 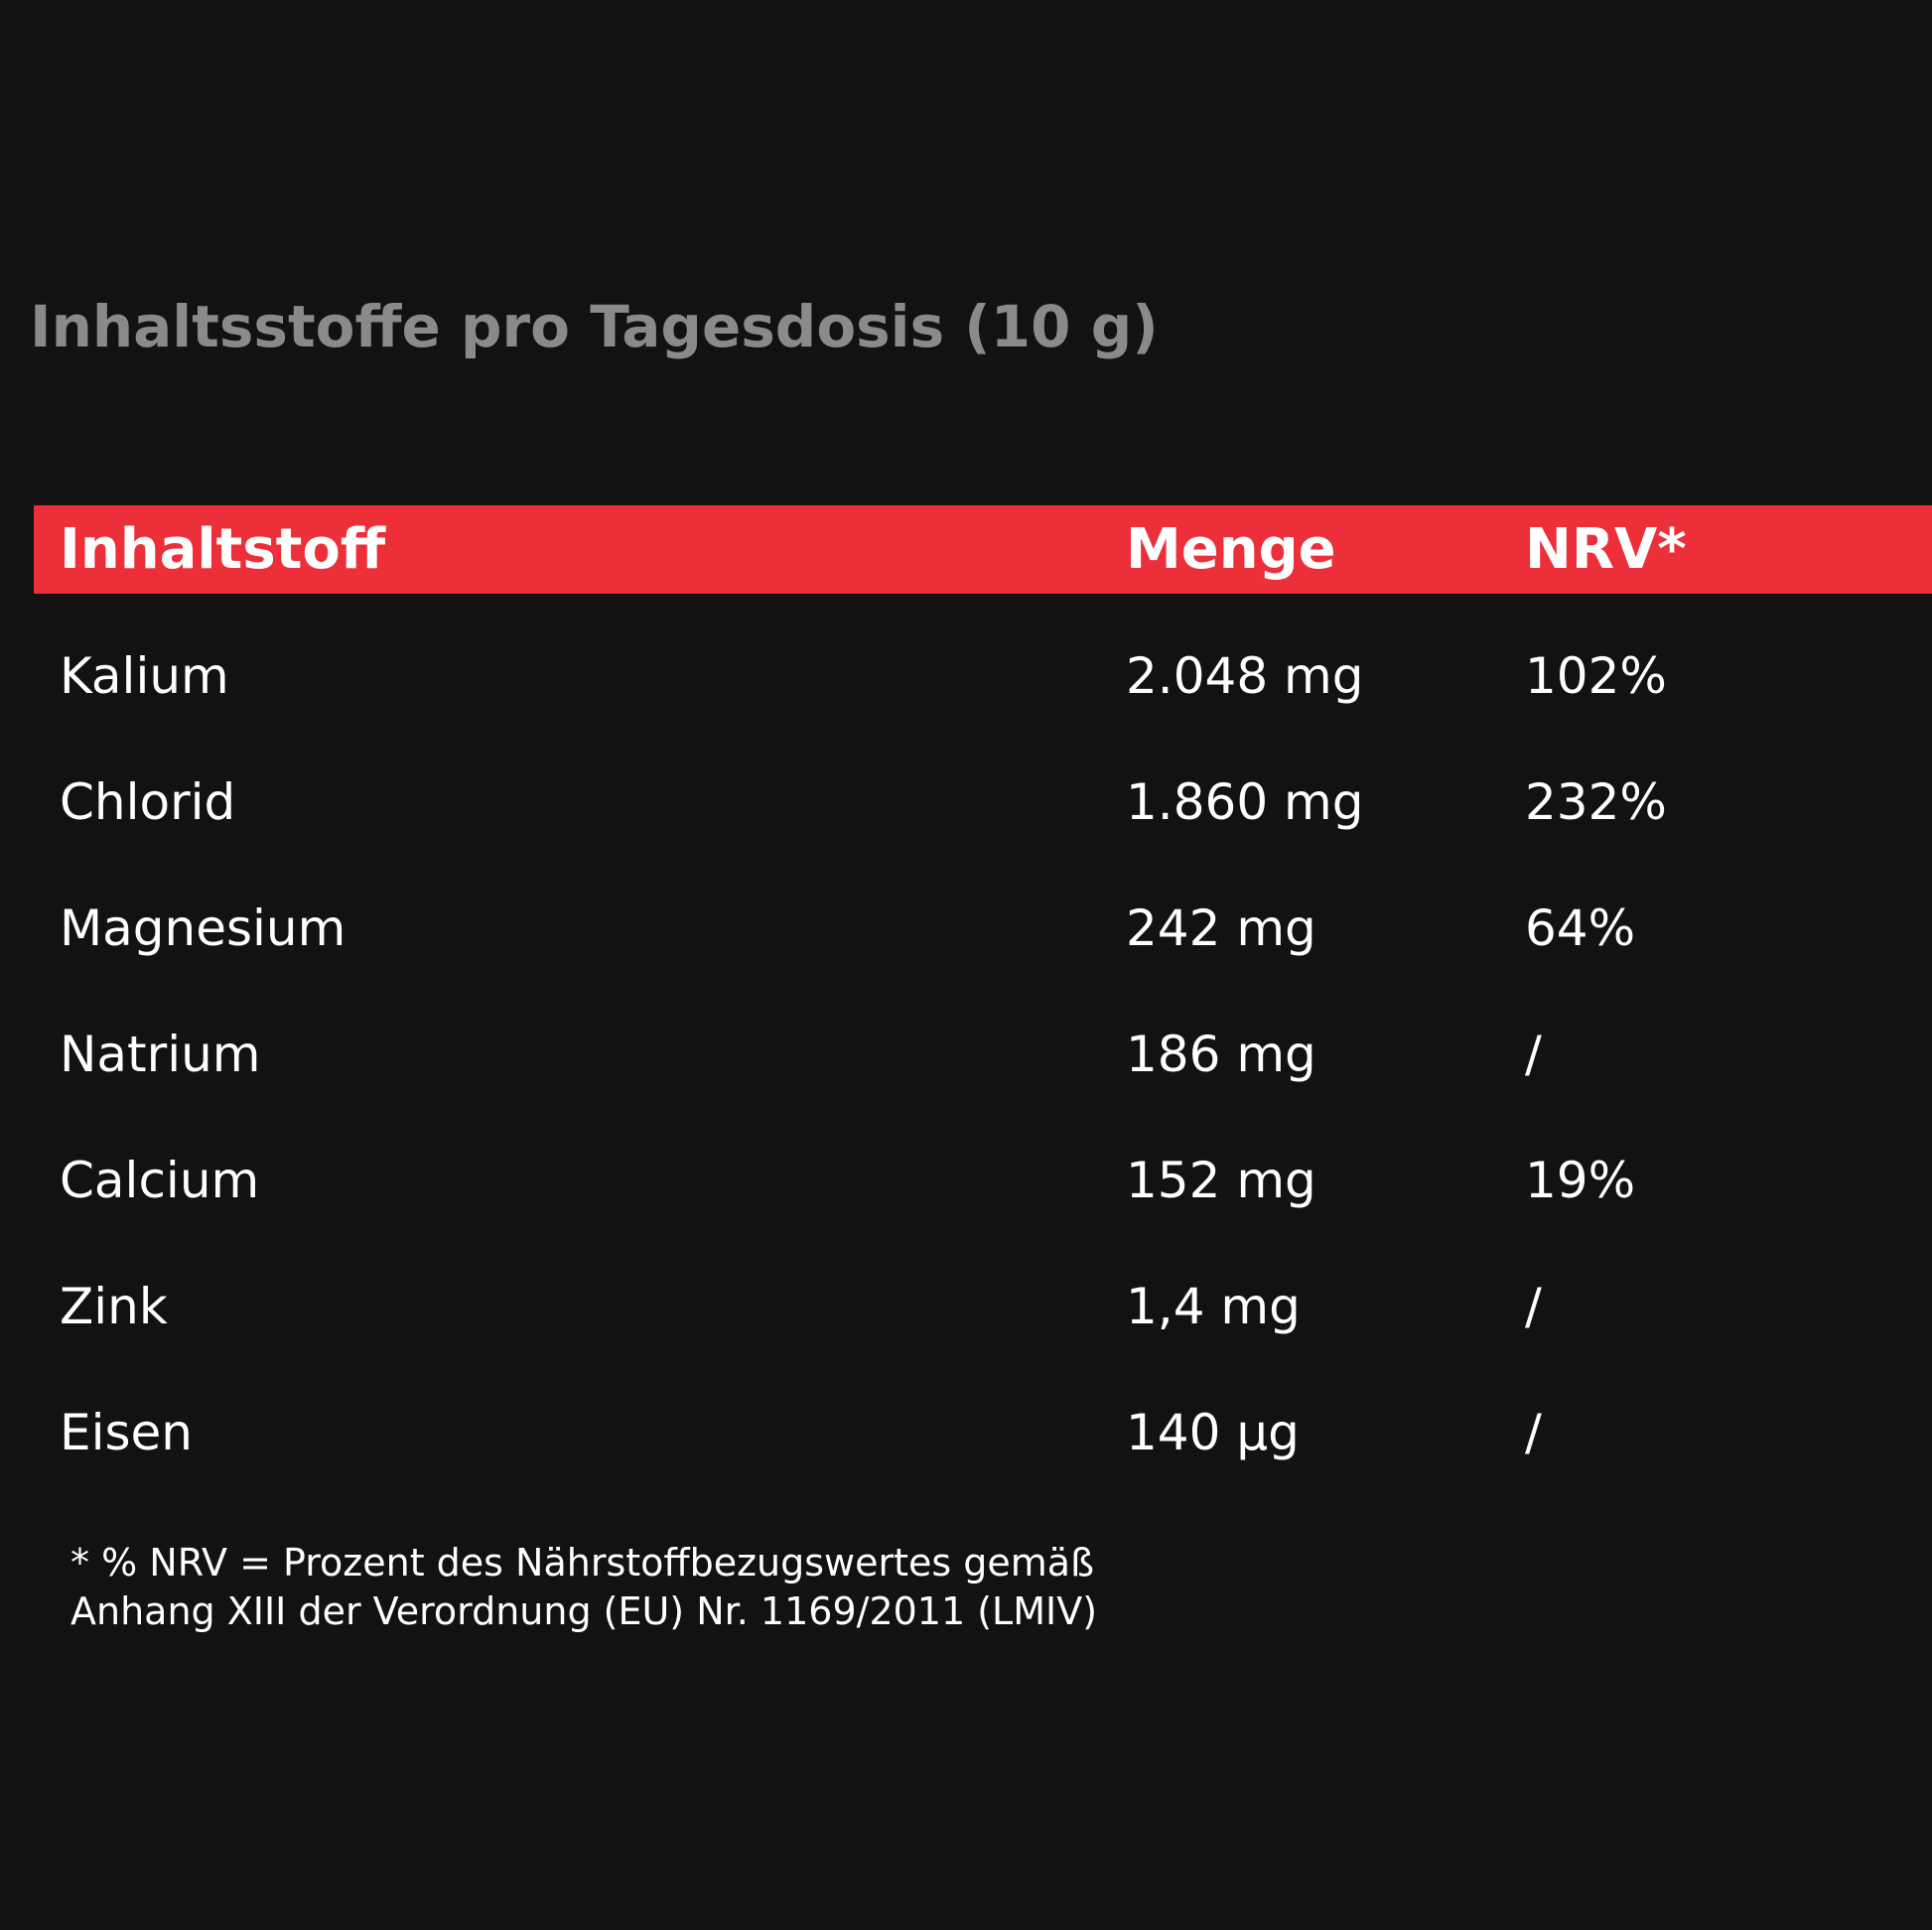 I want to click on table-cell: Natrium, so click(x=160, y=1054).